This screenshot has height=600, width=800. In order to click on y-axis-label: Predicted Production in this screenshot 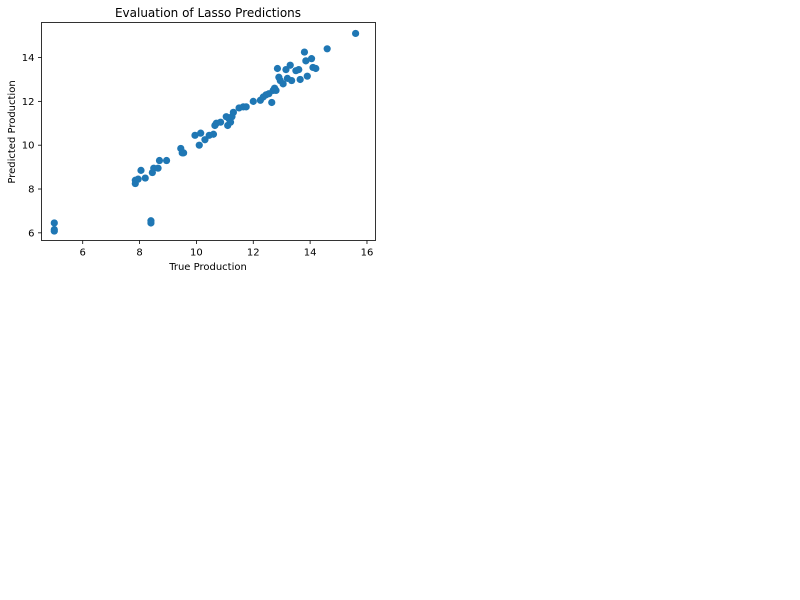, I will do `click(12, 131)`.